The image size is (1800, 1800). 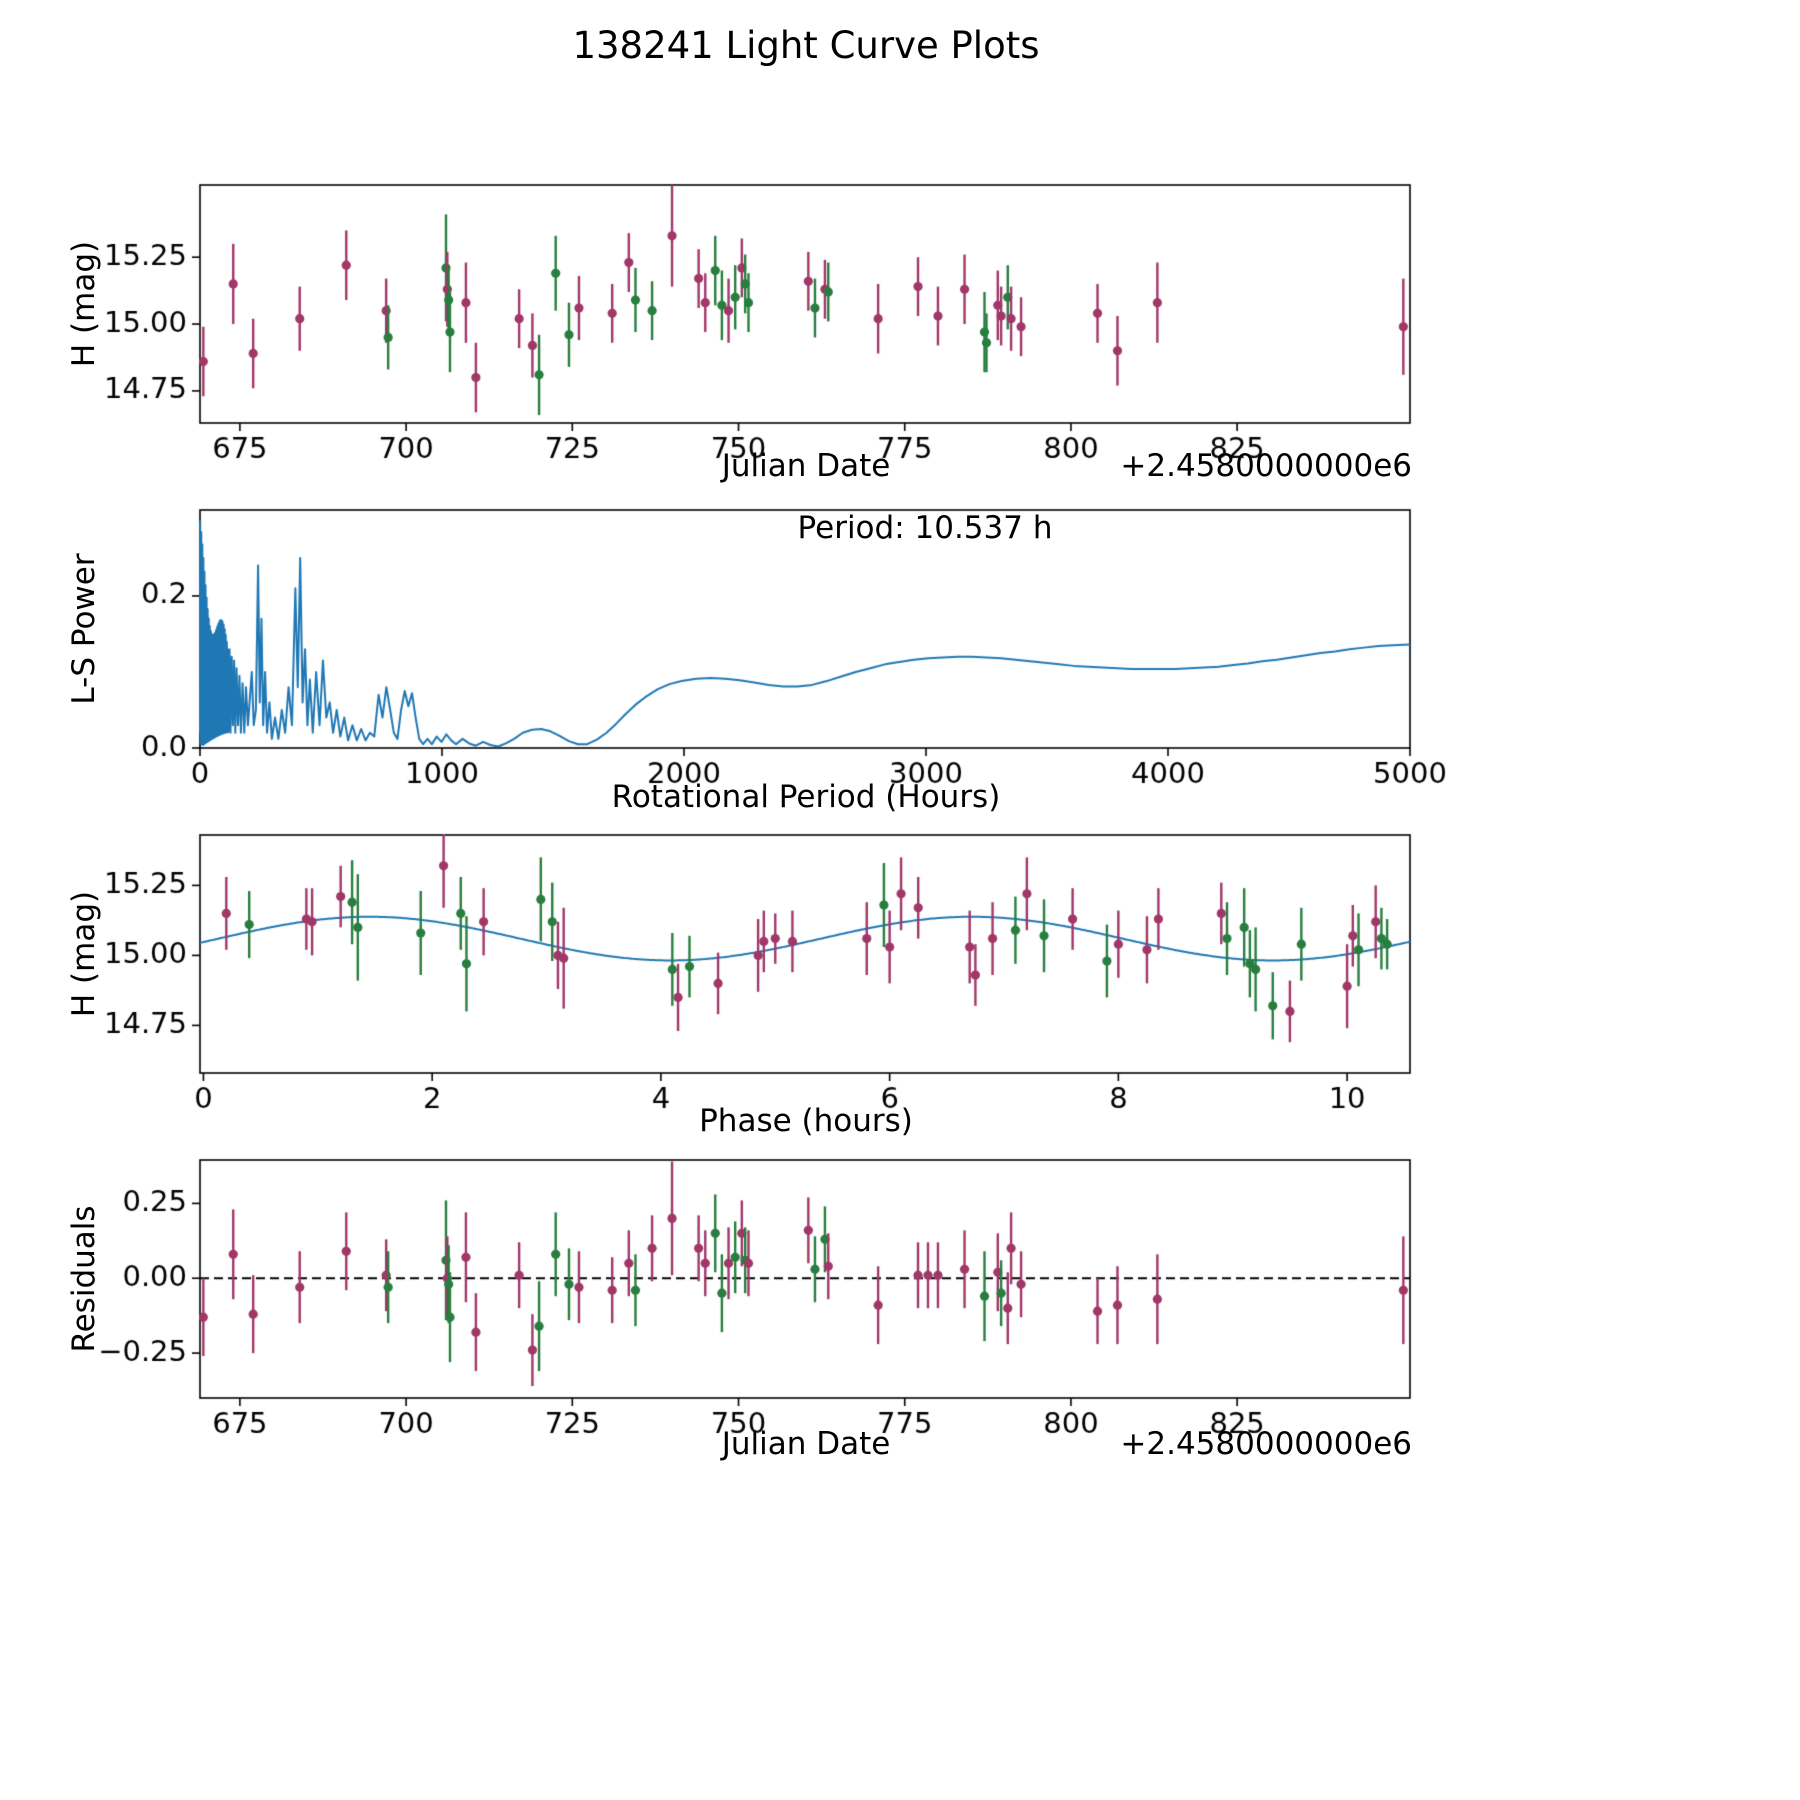 What do you see at coordinates (806, 466) in the screenshot?
I see `lightcurve-xlabel: Julian Date` at bounding box center [806, 466].